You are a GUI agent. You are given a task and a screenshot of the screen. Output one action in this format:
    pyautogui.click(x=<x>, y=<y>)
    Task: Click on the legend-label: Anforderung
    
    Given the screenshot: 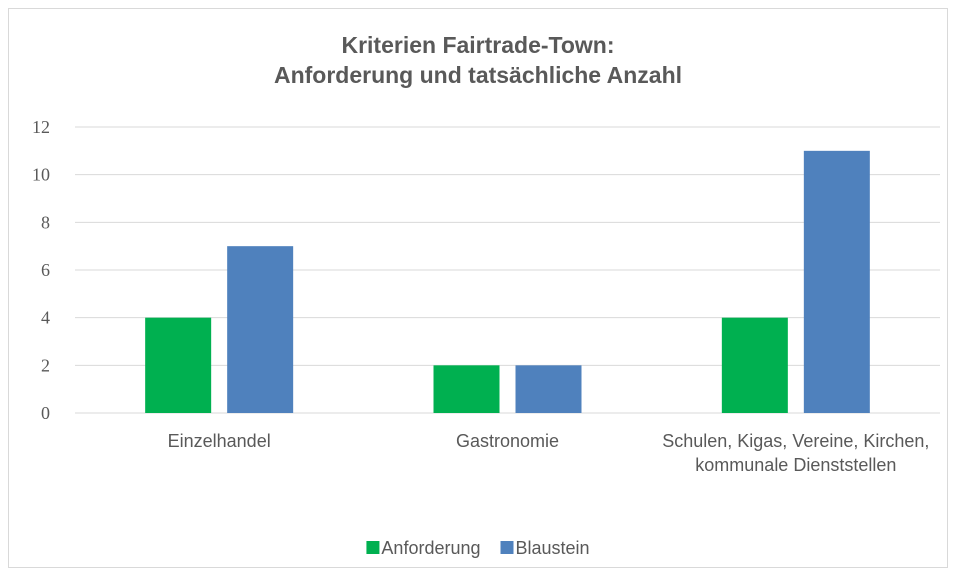 What is the action you would take?
    pyautogui.click(x=430, y=548)
    